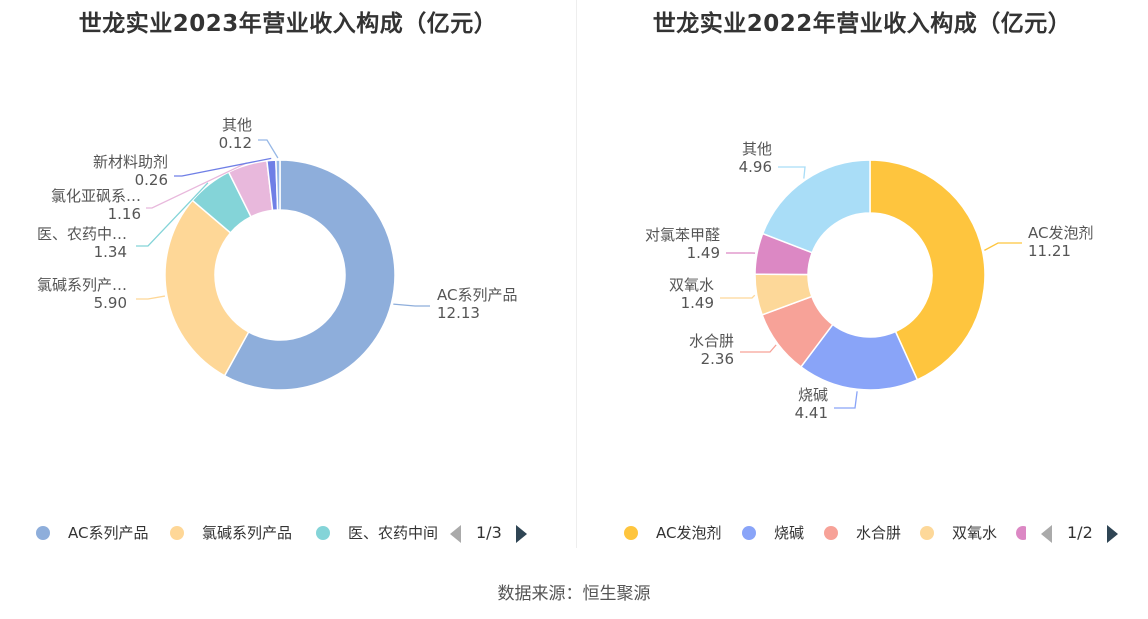  Describe the element at coordinates (755, 167) in the screenshot. I see `slice-value-label: 4.96` at that location.